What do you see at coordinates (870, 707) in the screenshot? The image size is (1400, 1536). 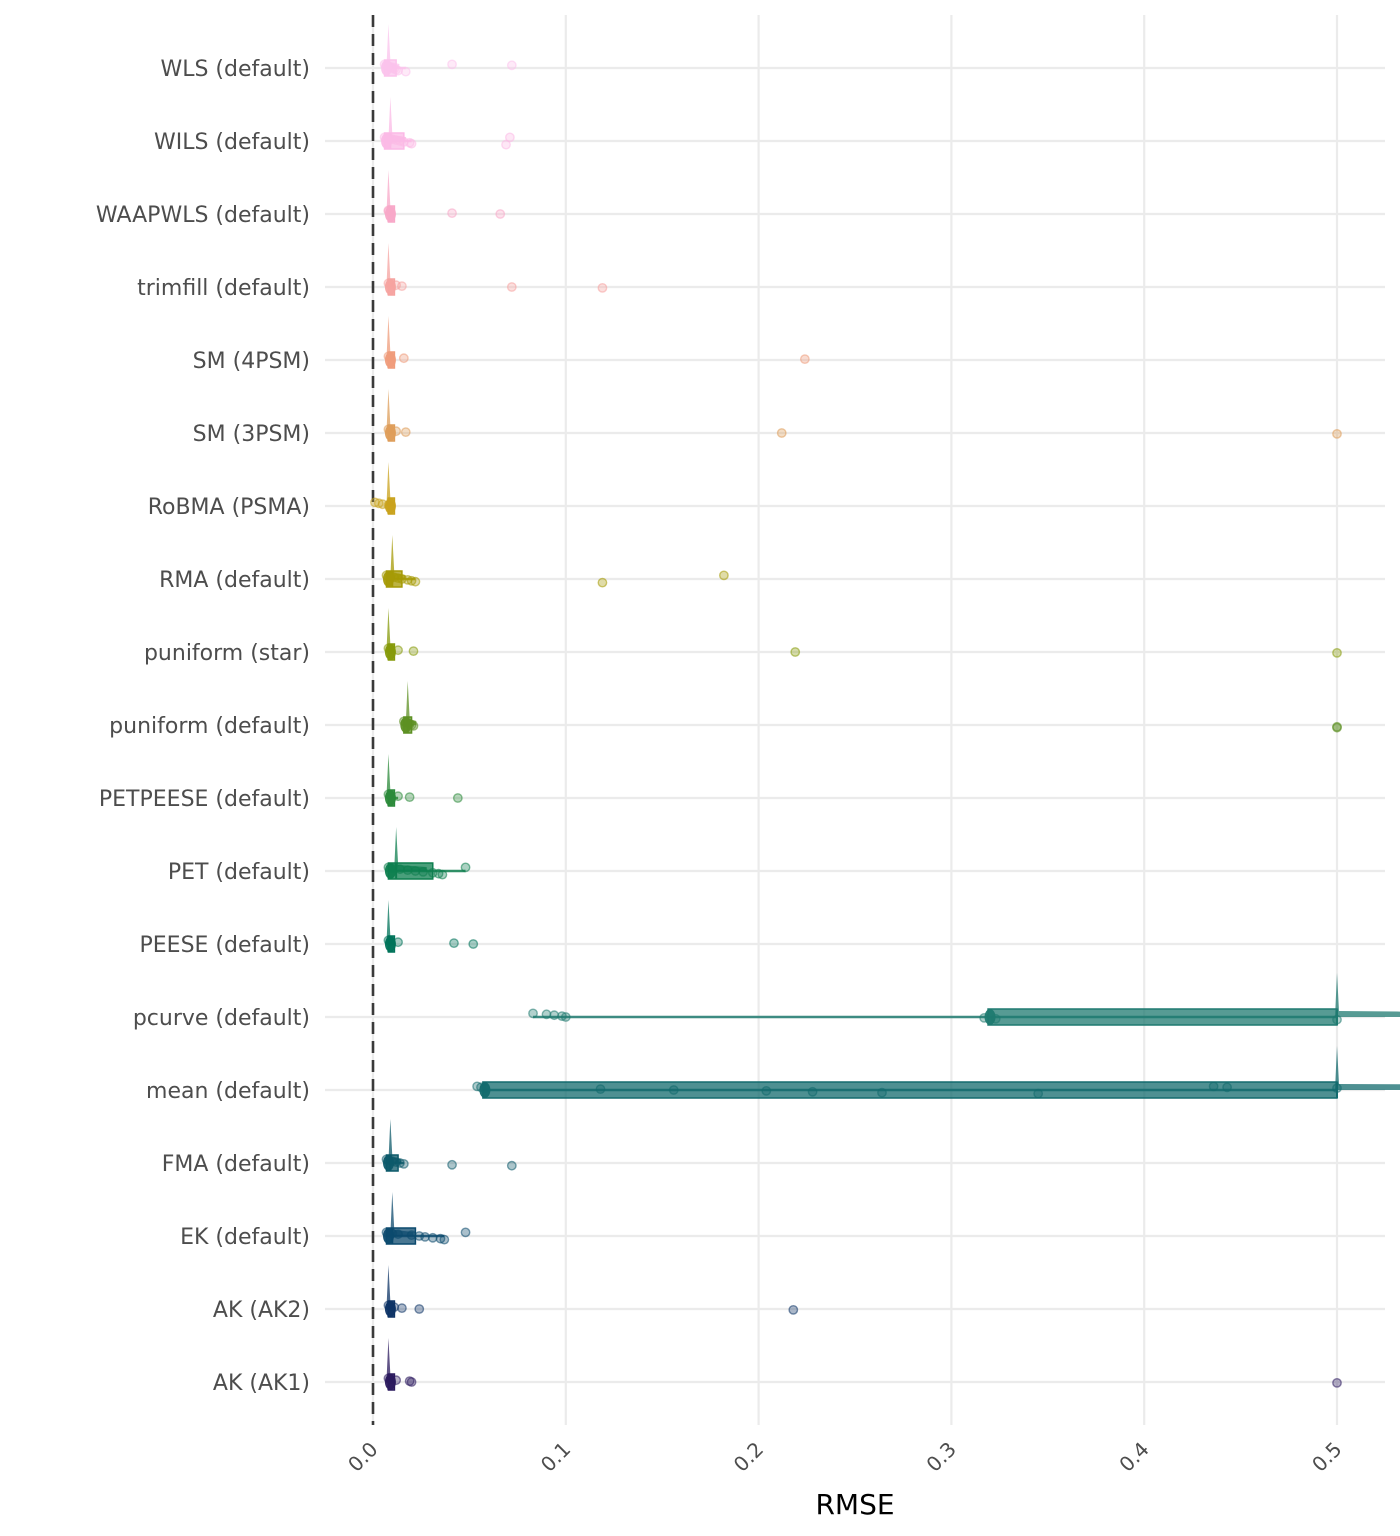 I see `series-puniform-default-` at bounding box center [870, 707].